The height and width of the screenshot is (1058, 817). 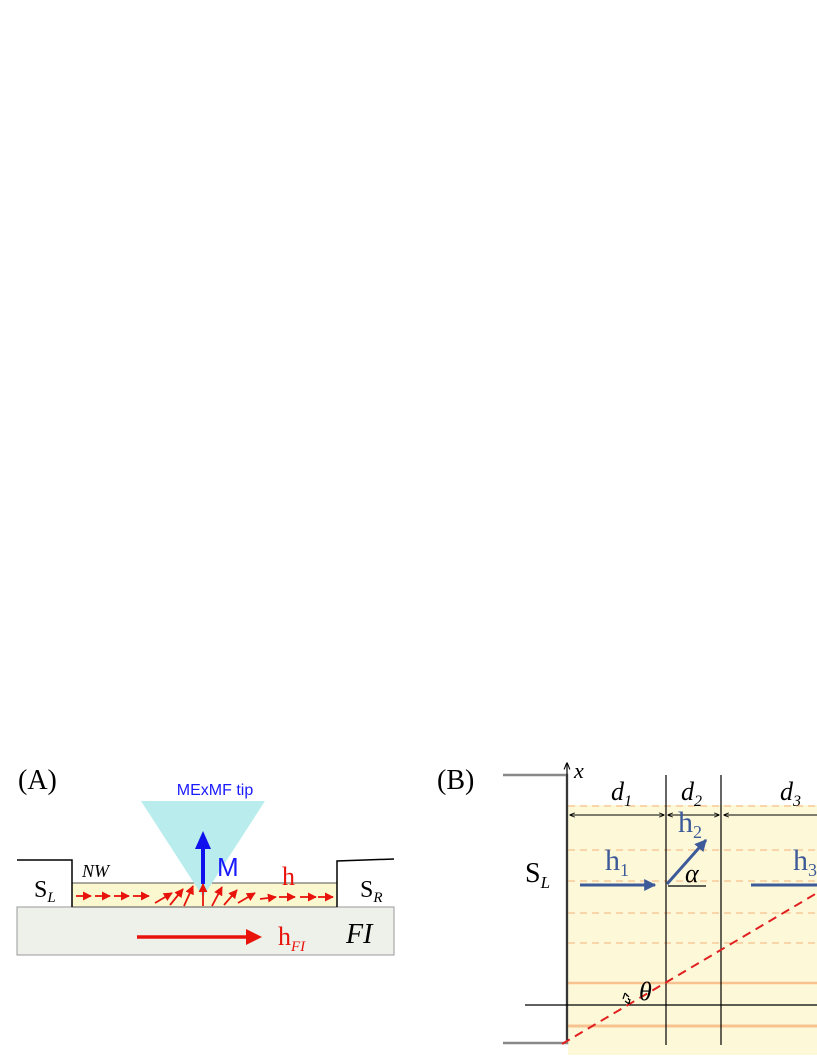 What do you see at coordinates (199, 937) in the screenshot?
I see `exchange-field-arrow` at bounding box center [199, 937].